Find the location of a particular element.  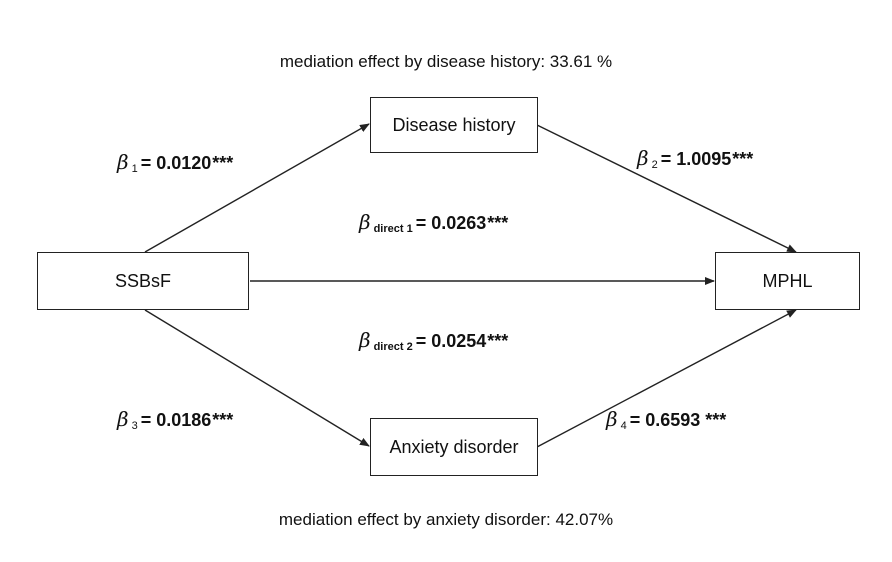

coefficient-subscript: 4 is located at coordinates (623, 426).